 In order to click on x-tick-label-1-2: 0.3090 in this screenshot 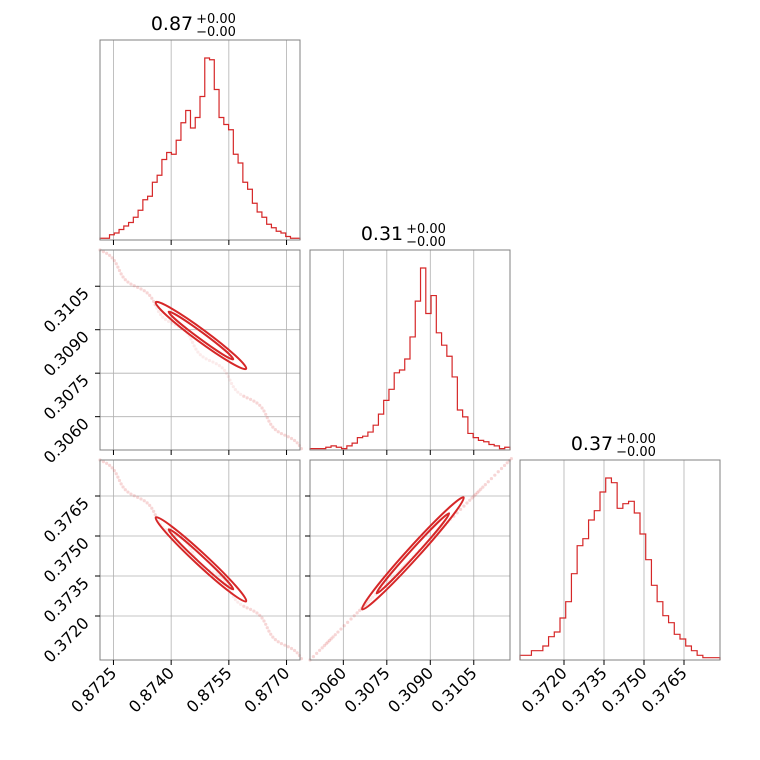, I will do `click(410, 689)`.